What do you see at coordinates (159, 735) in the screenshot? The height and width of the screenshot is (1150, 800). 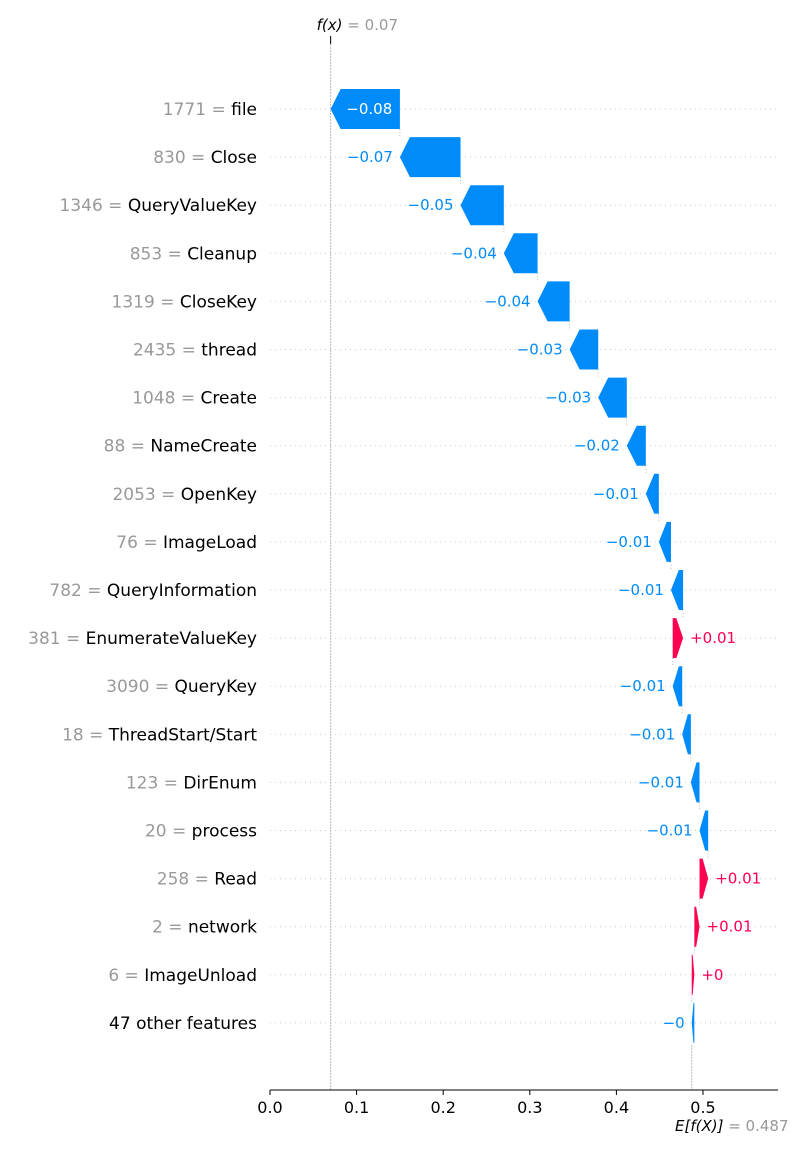 I see `feature-label: 18 = ThreadStart/Start` at bounding box center [159, 735].